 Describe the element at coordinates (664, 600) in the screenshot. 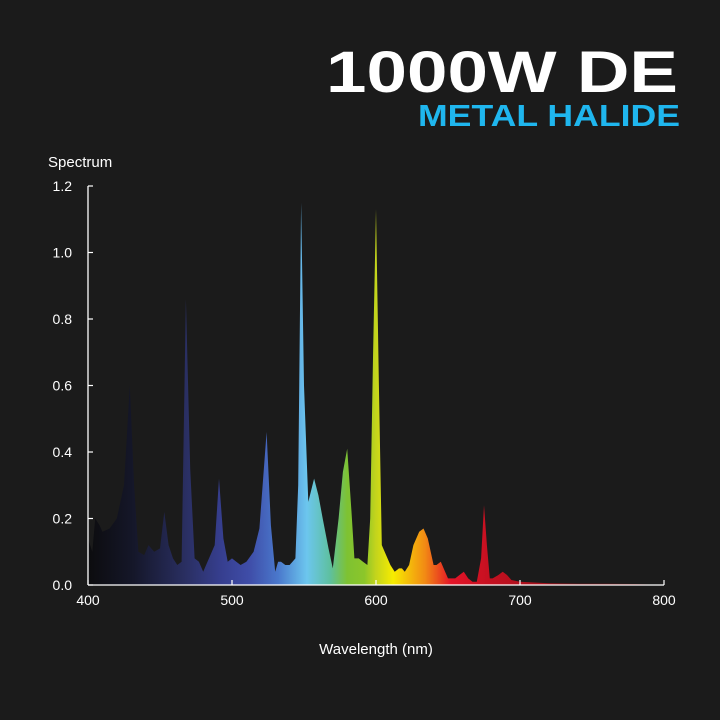

I see `x-tick-label: 800` at that location.